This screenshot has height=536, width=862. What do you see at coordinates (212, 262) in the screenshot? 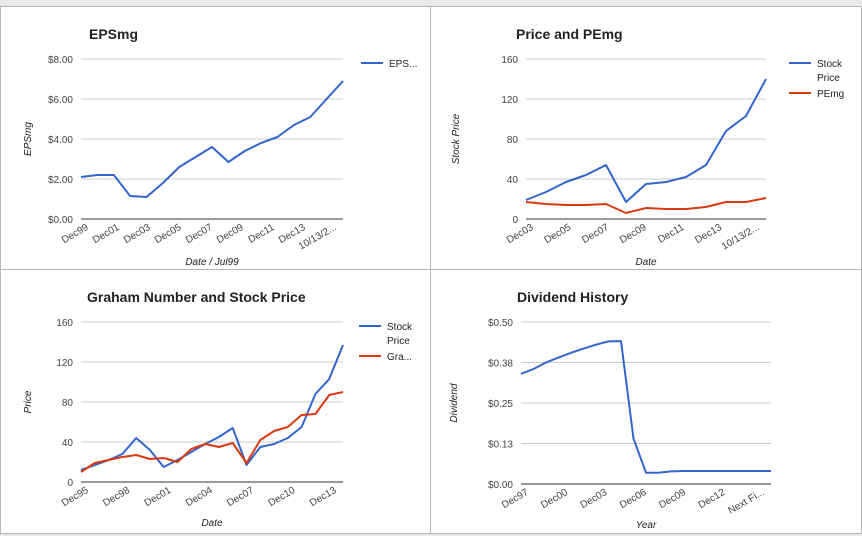
I see `x-axis-title: Date / Jul99` at bounding box center [212, 262].